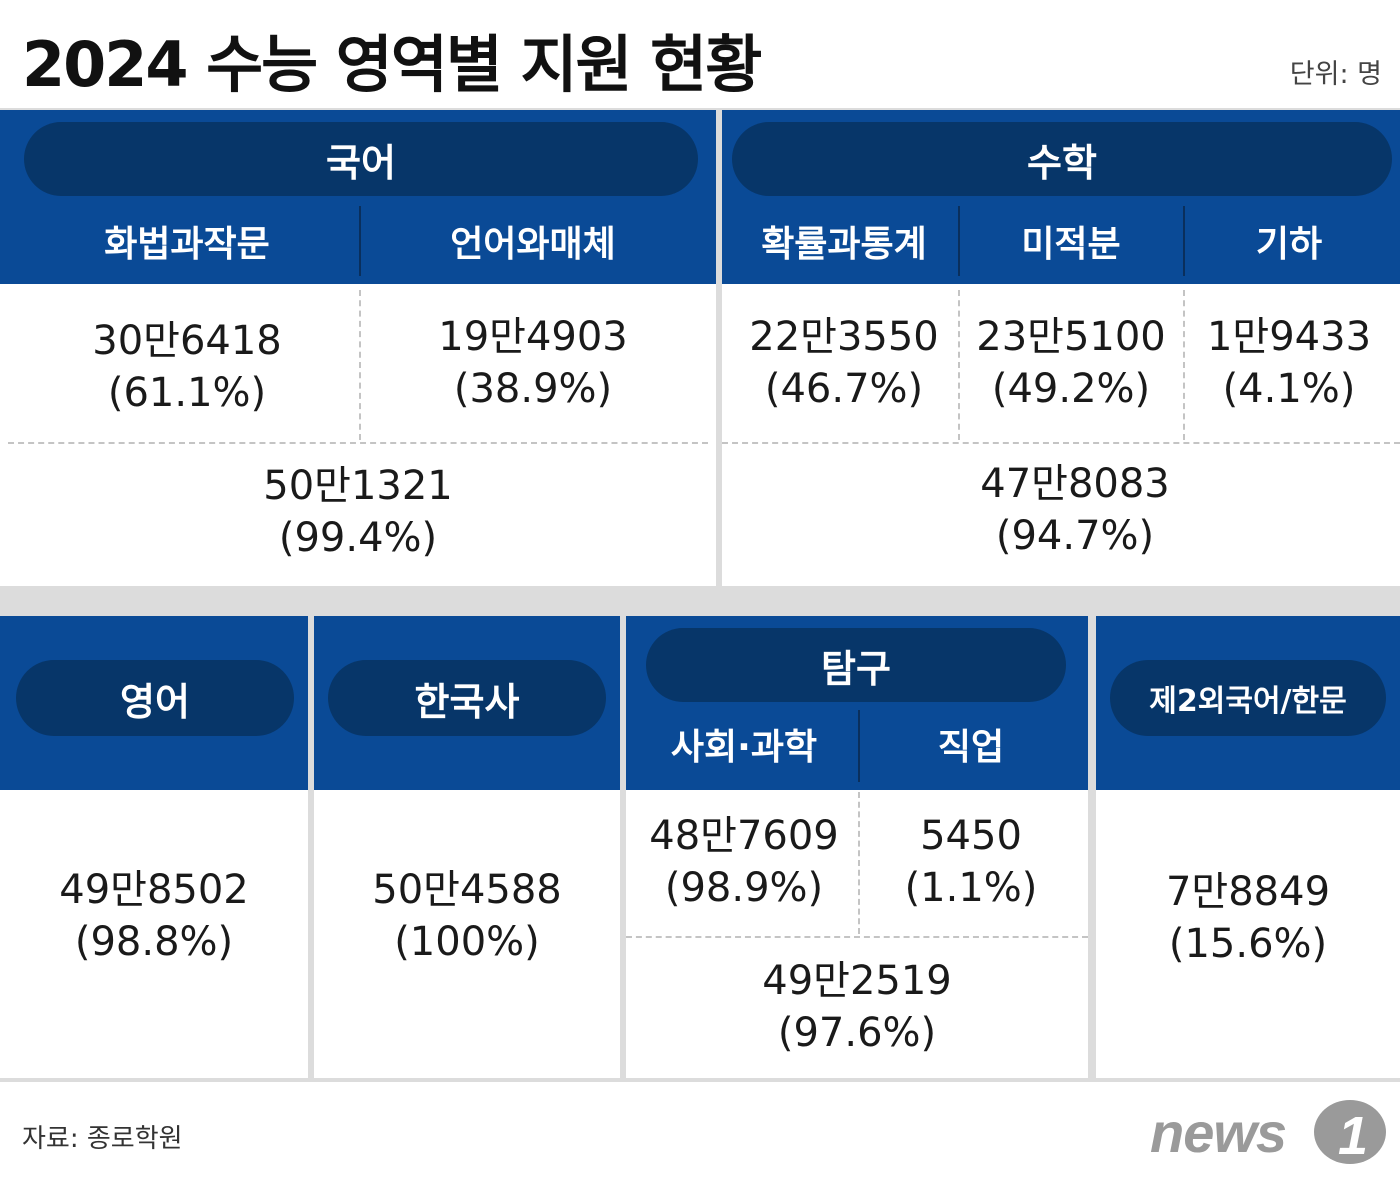 The height and width of the screenshot is (1183, 1400). I want to click on percent: (94.7%), so click(1075, 536).